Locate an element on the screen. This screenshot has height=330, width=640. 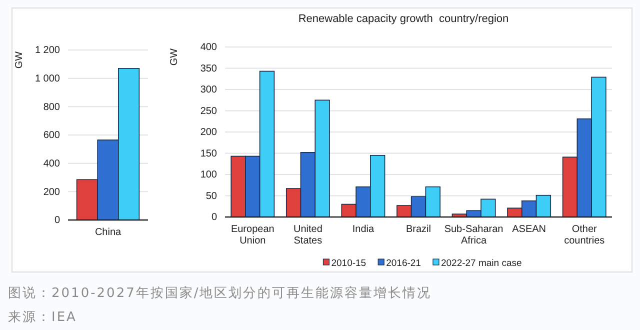
y-tick-label: 250 is located at coordinates (209, 111).